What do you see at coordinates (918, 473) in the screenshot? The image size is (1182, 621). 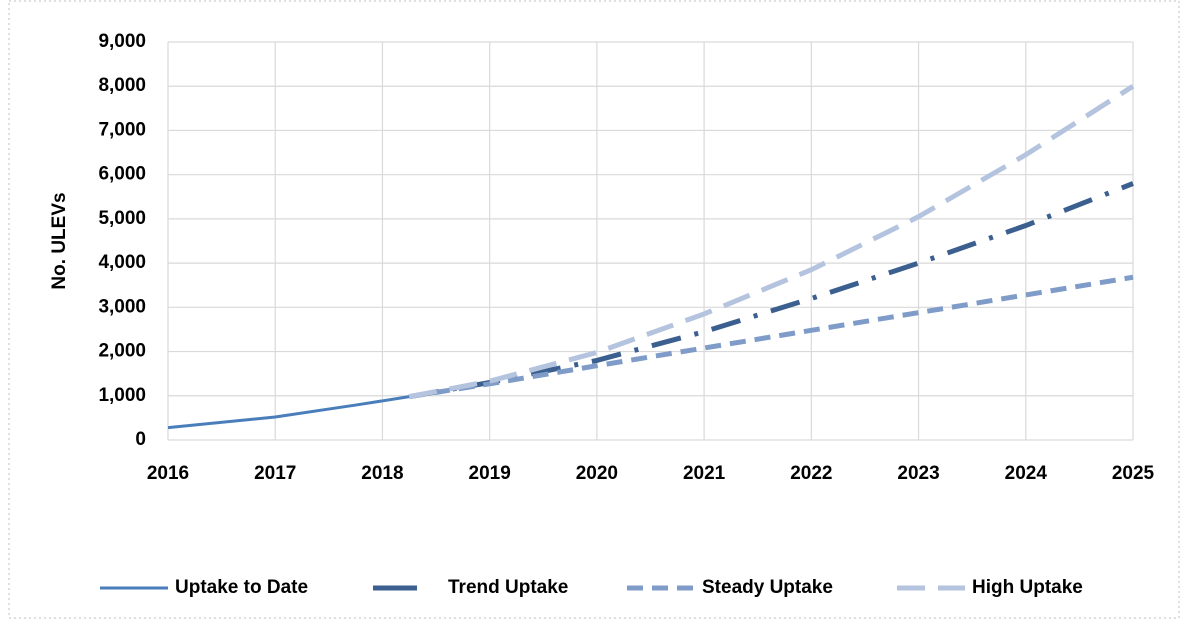 I see `x-tick-label: 2023` at bounding box center [918, 473].